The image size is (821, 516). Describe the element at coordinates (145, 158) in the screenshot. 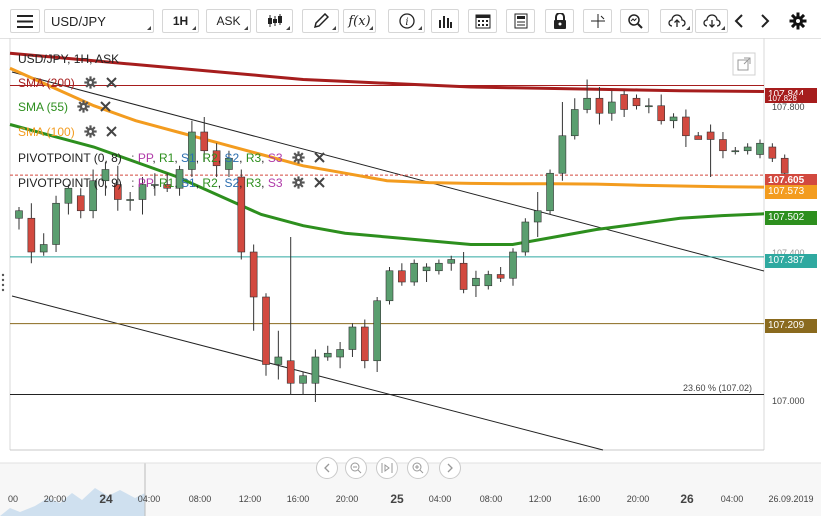

I see `pivot-pp: PP` at that location.